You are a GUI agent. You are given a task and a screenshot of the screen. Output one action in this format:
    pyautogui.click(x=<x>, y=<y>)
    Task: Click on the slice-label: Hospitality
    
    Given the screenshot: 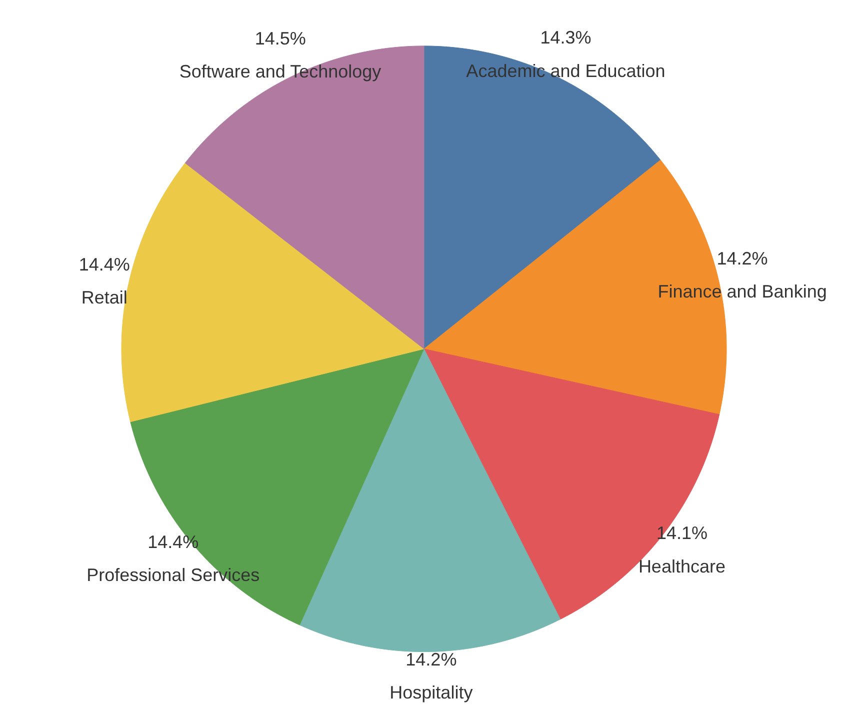 What is the action you would take?
    pyautogui.click(x=431, y=692)
    